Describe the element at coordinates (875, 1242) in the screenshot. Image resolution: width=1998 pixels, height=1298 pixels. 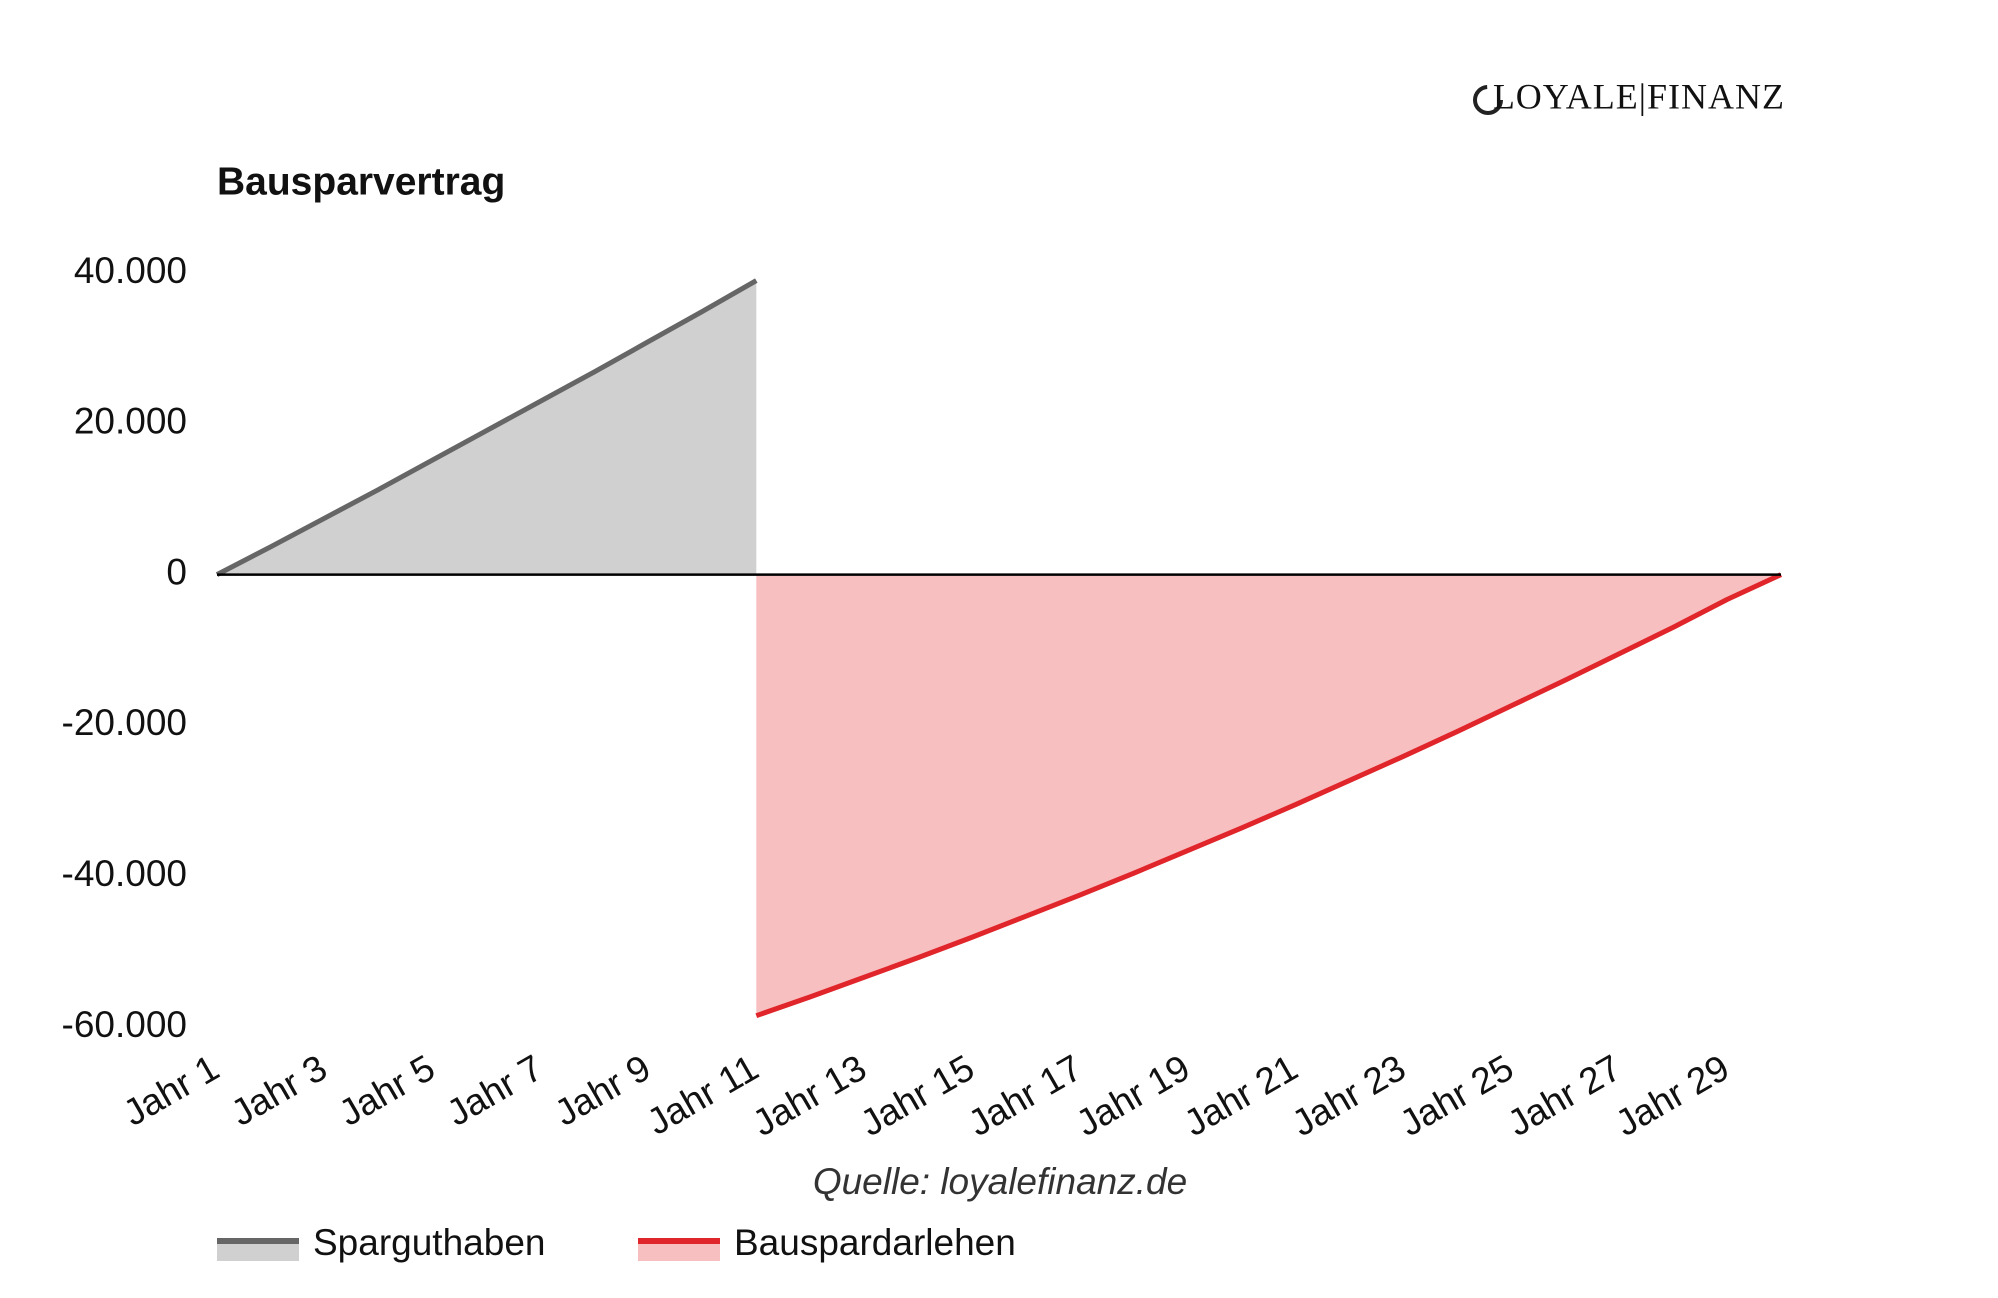
I see `legend-label: Bauspardarlehen` at that location.